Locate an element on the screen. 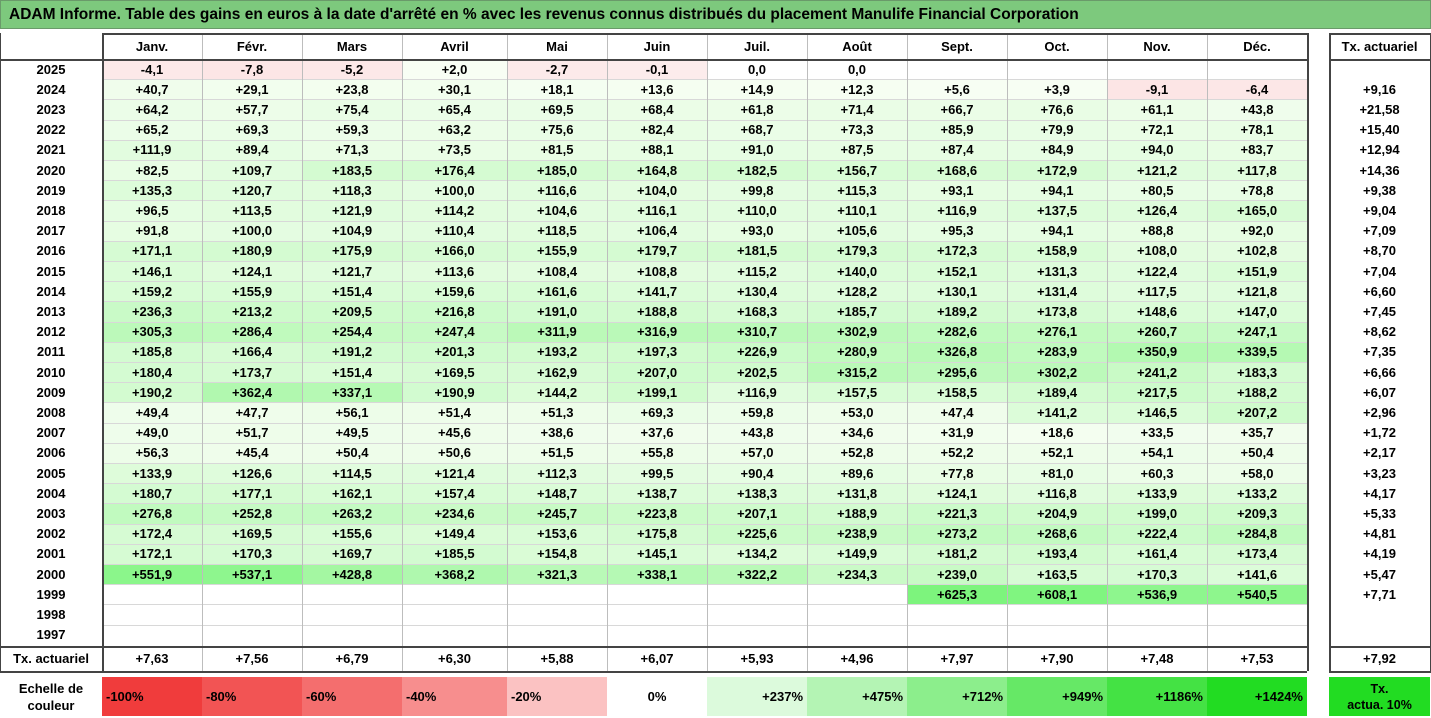 Image resolution: width=1431 pixels, height=718 pixels. table-cell: +104,0 is located at coordinates (657, 190).